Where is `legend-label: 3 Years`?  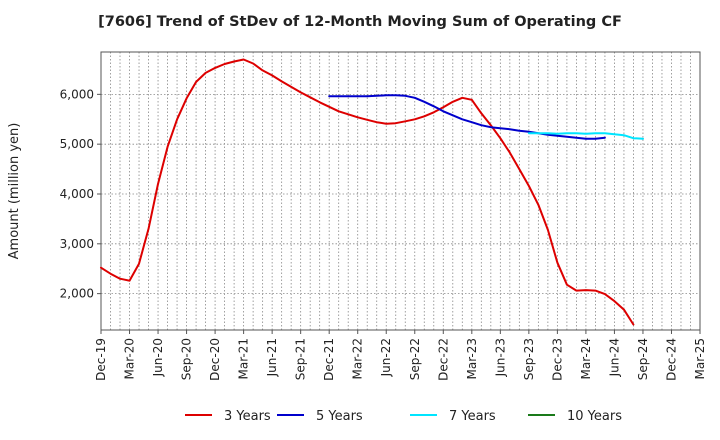 legend-label: 3 Years is located at coordinates (247, 416).